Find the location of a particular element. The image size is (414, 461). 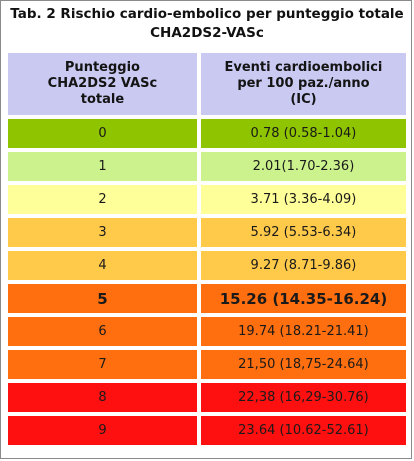

header-events-line: Eventi cardioembolici is located at coordinates (303, 67).